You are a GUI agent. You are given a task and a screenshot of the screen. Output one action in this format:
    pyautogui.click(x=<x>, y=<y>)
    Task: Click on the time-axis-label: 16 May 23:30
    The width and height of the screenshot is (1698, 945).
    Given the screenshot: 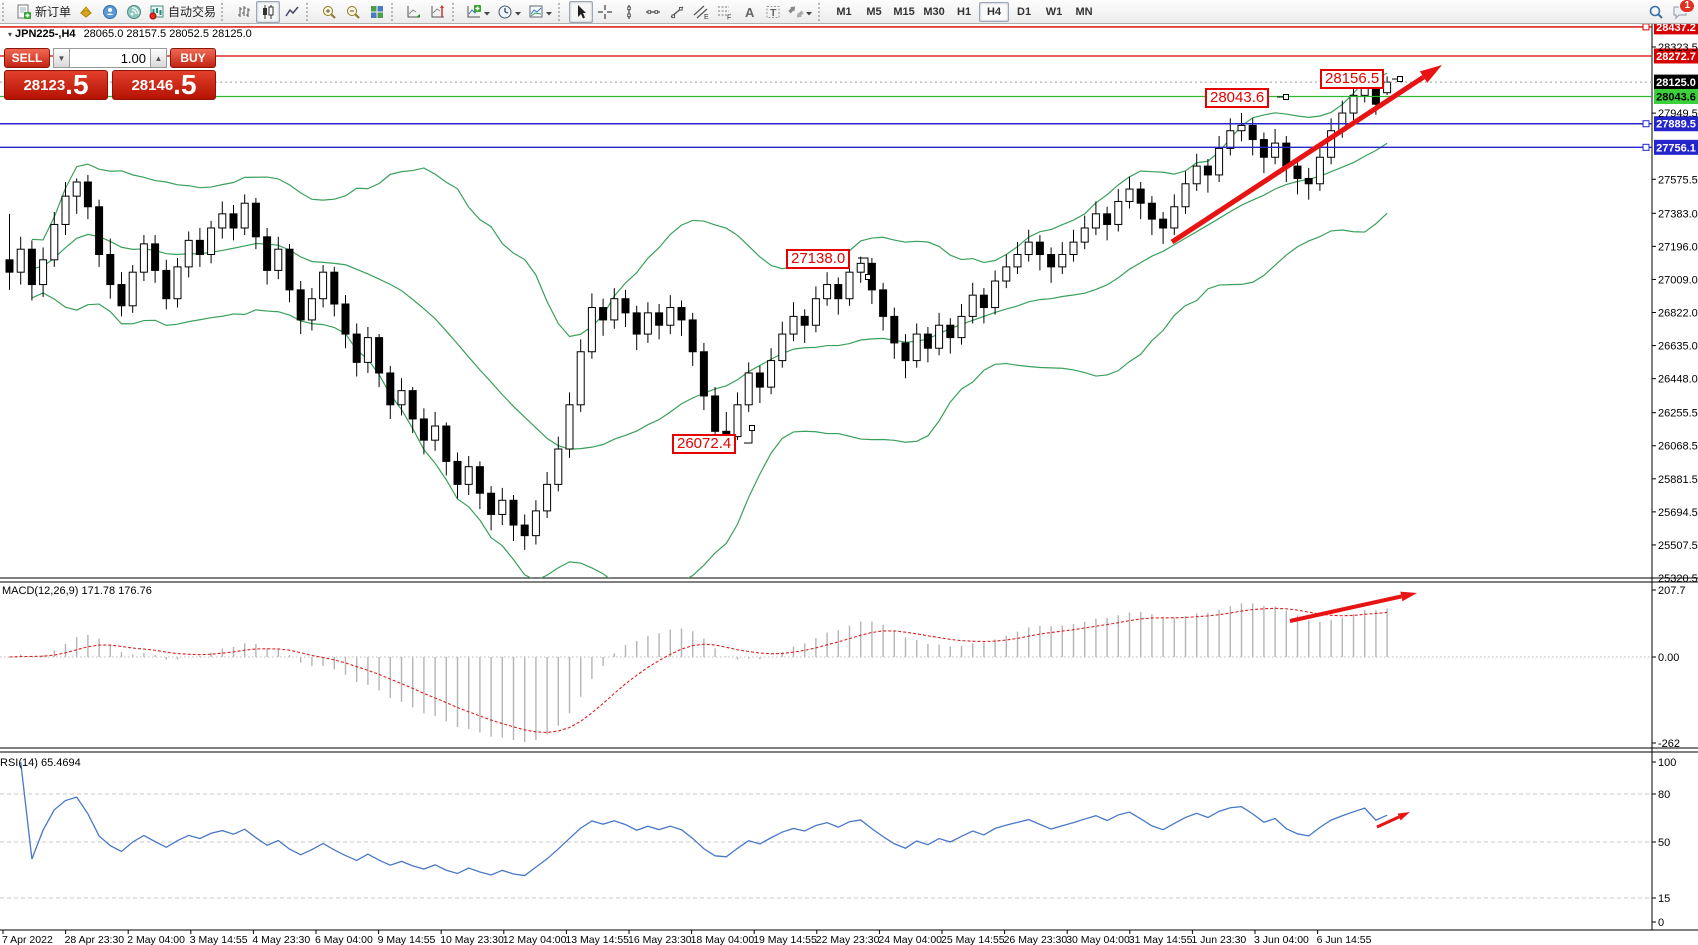 What is the action you would take?
    pyautogui.click(x=660, y=939)
    